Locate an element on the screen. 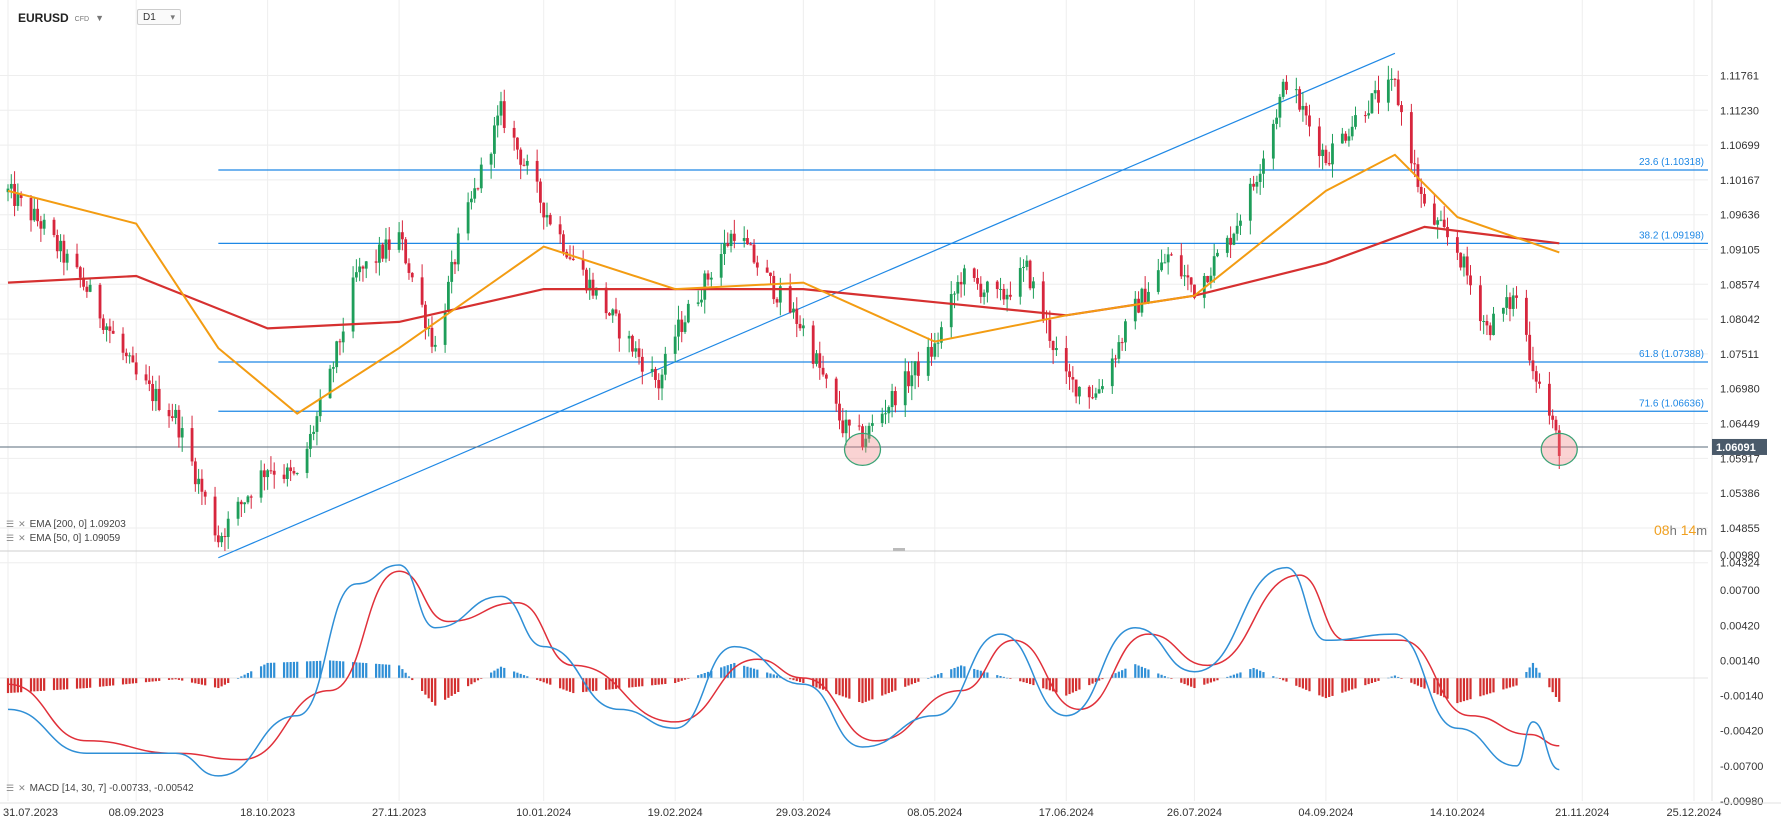  ema200-line is located at coordinates (783, 277).